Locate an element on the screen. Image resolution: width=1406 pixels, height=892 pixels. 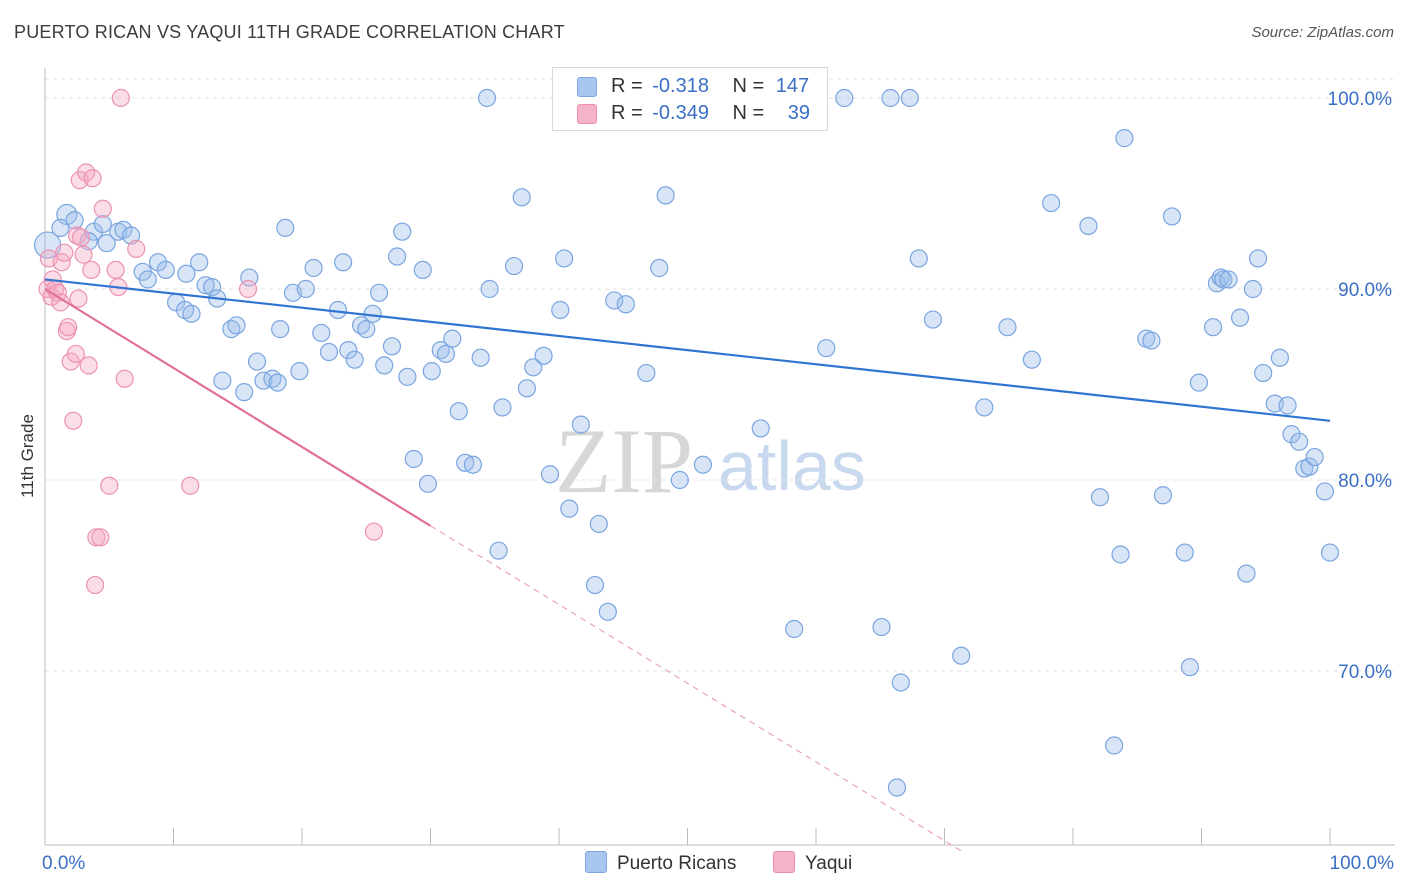
correlation-legend: R = -0.318 N = 147 R = -0.349 N = 39 is located at coordinates (690, 99).